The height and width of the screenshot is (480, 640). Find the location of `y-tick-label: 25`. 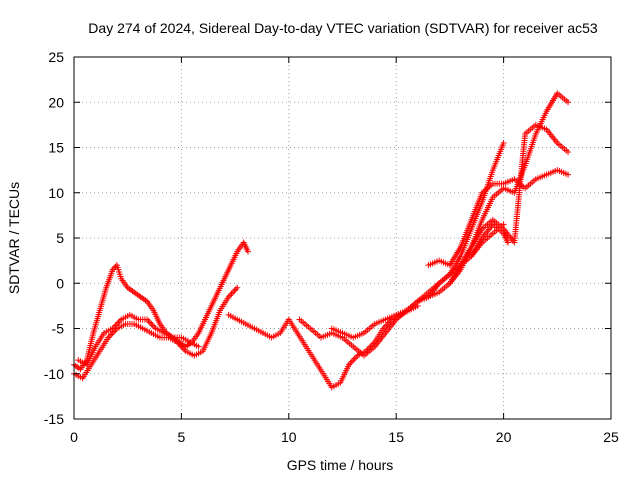

y-tick-label: 25 is located at coordinates (56, 57).